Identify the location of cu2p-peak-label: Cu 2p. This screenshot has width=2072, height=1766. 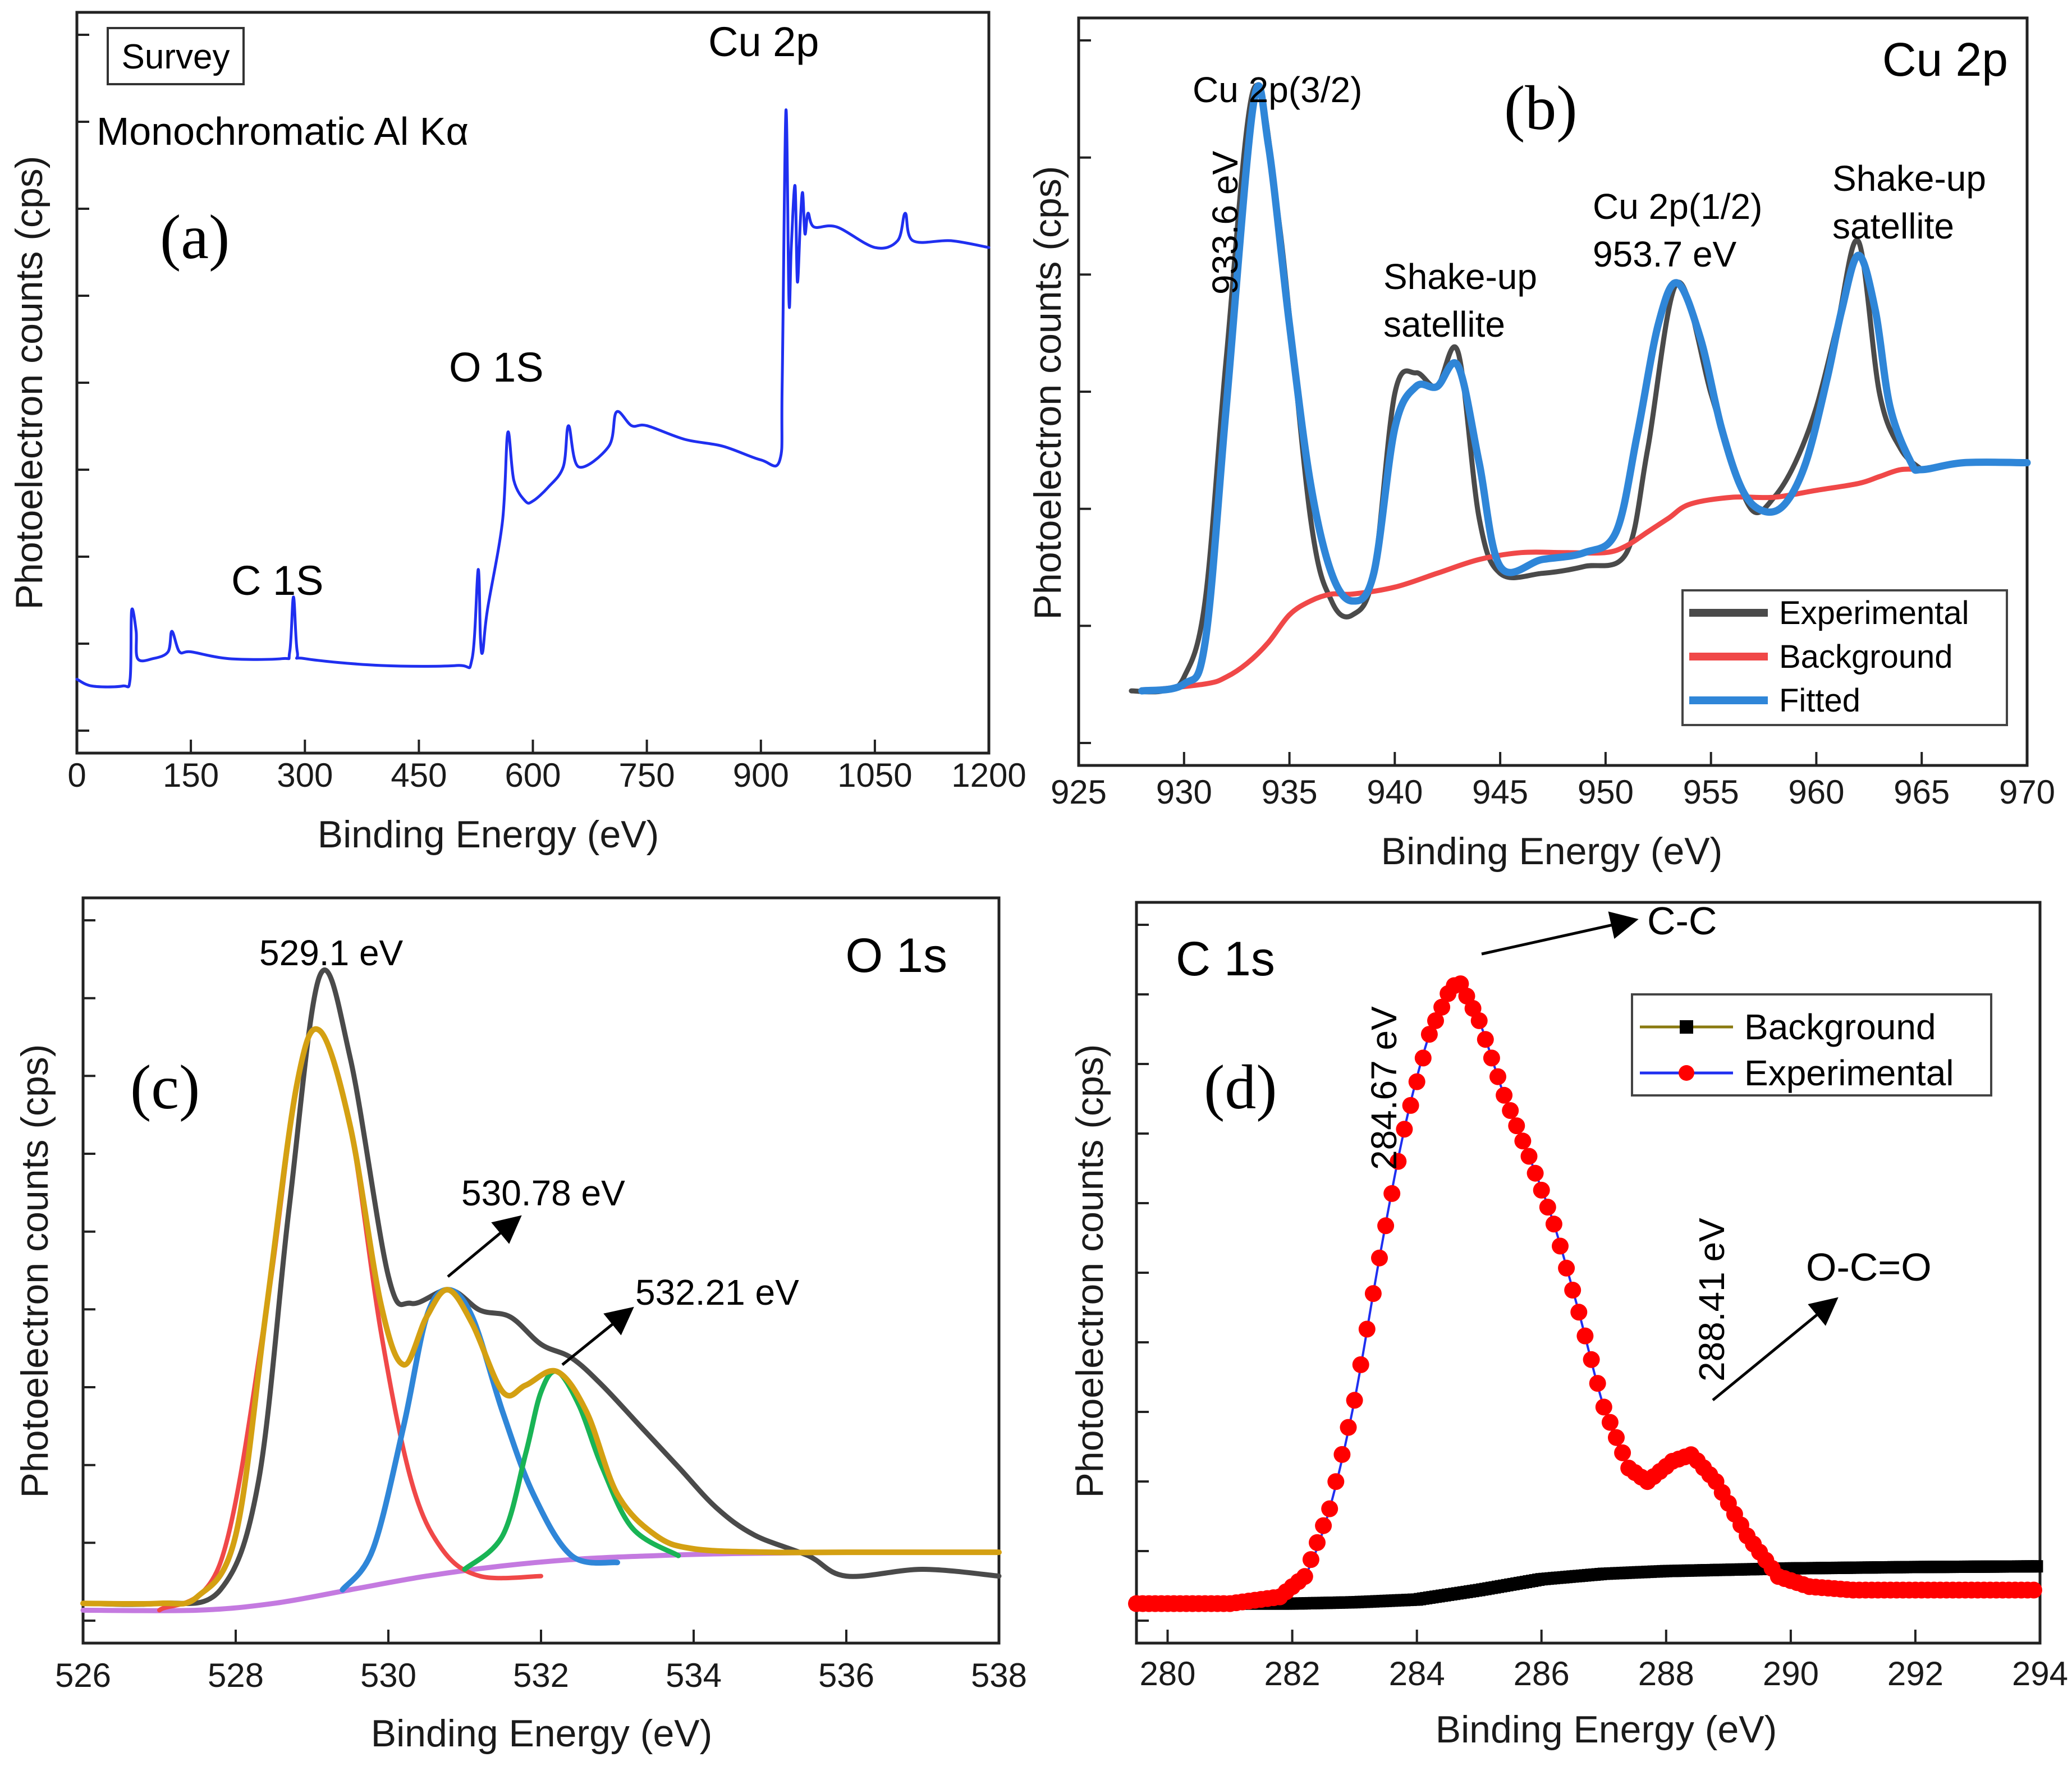
(764, 42).